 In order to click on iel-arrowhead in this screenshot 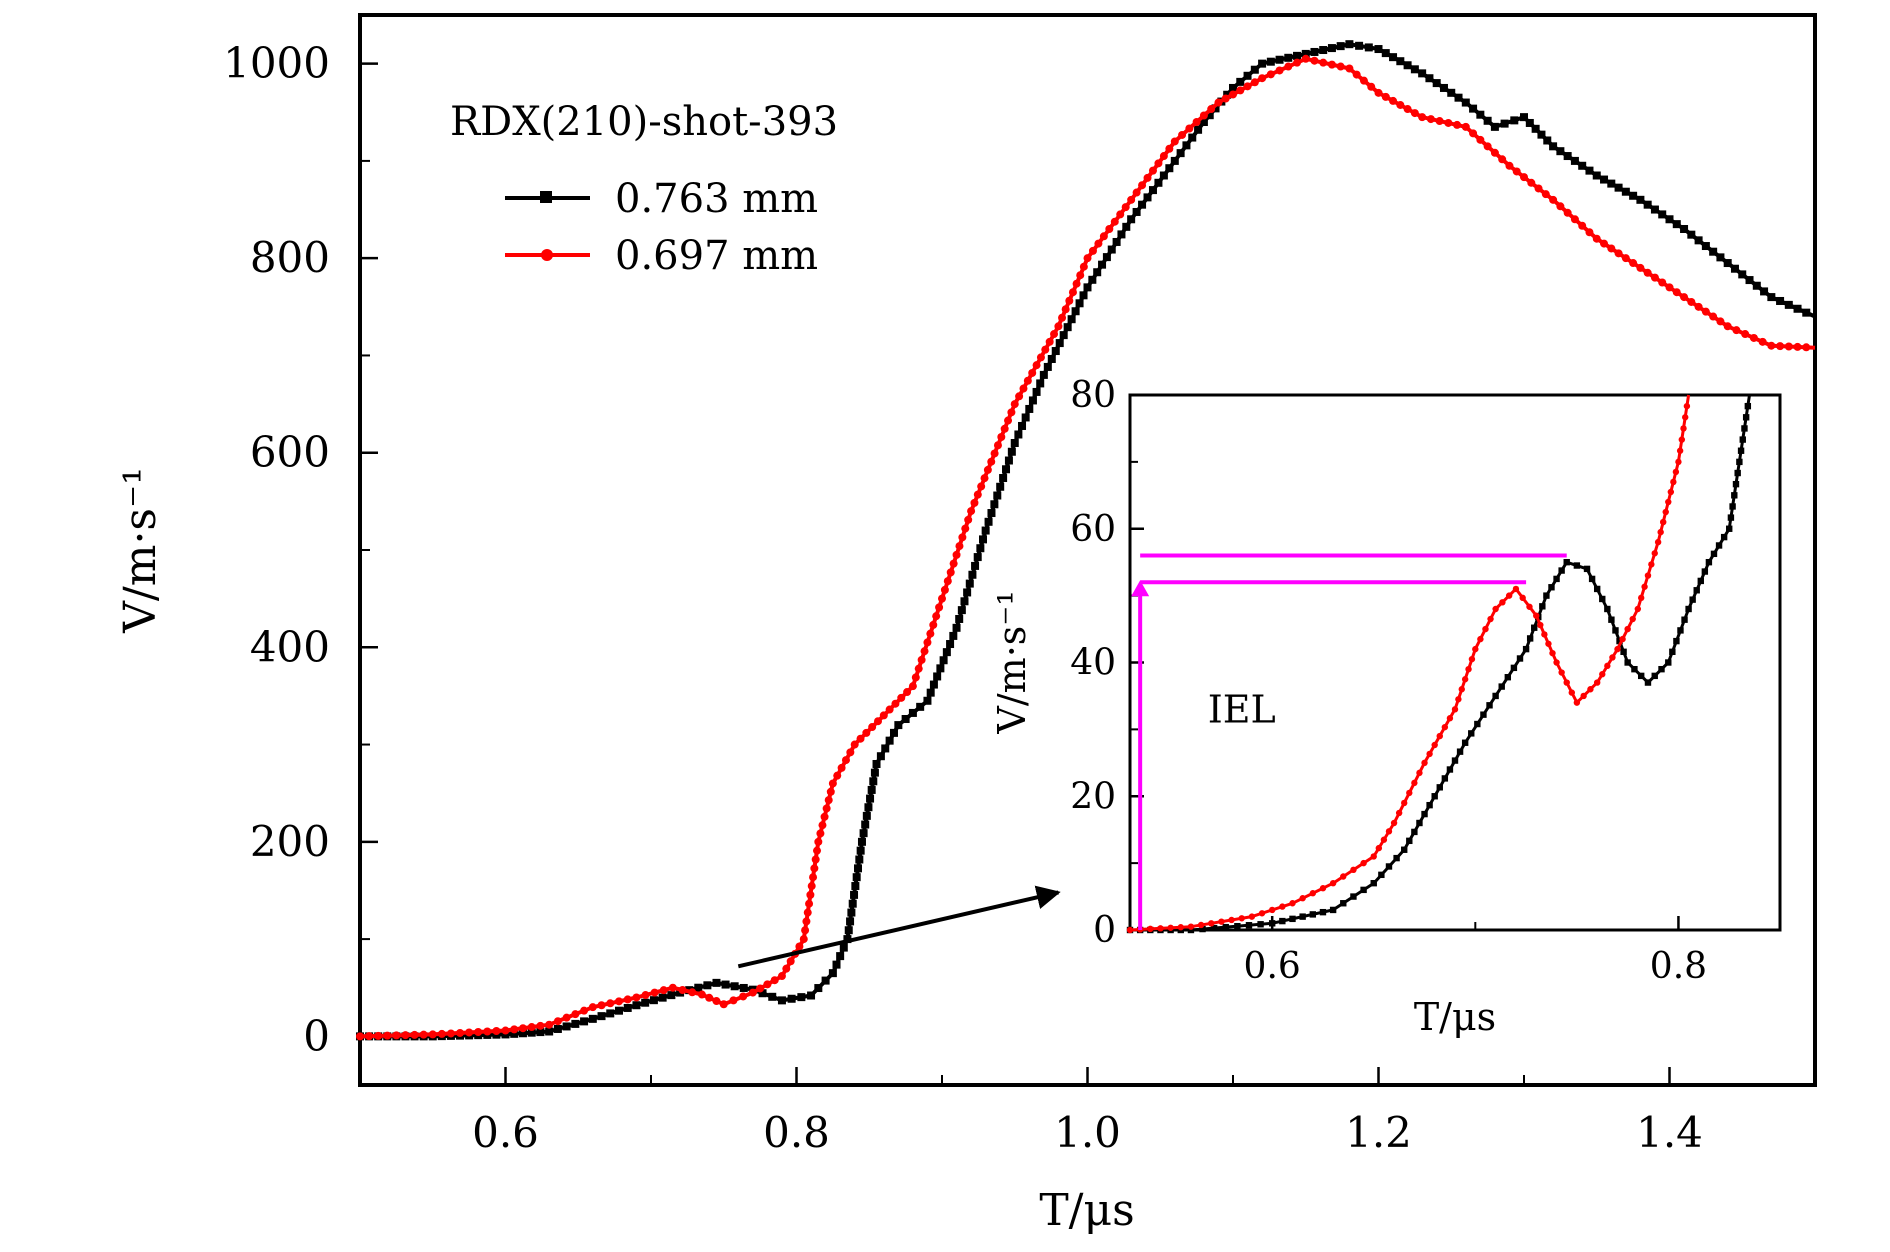, I will do `click(1140, 588)`.